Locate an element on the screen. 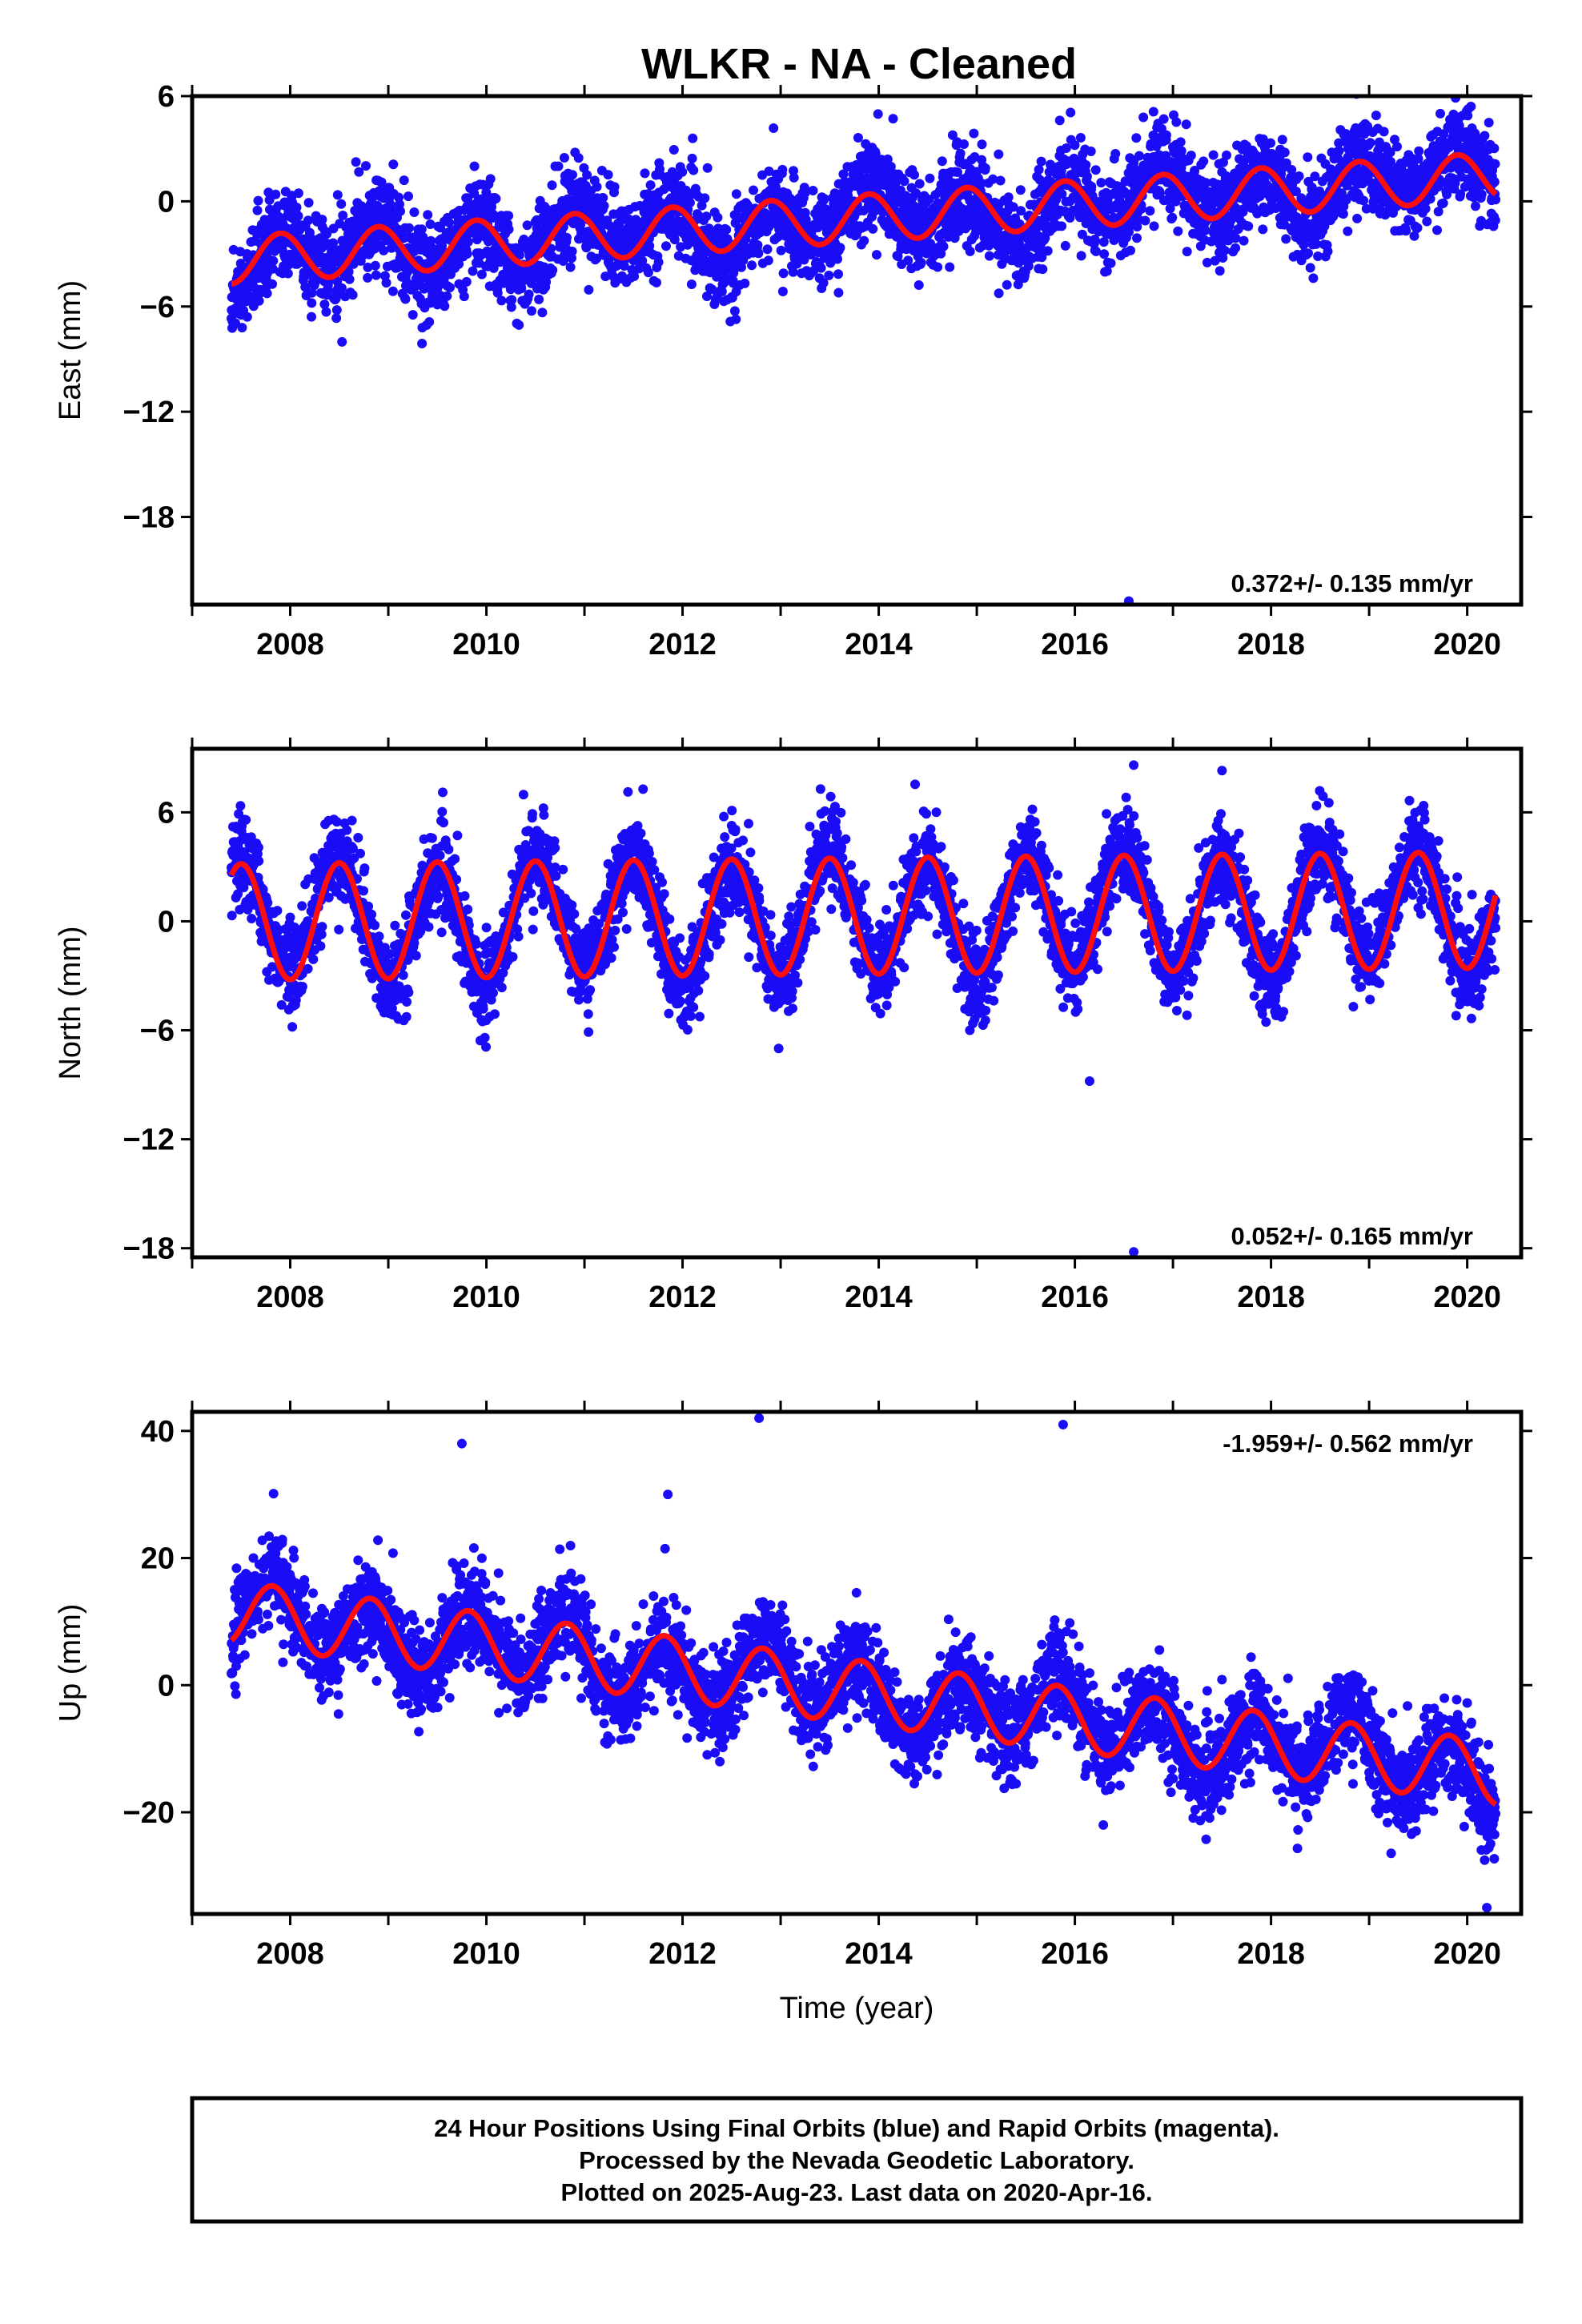  y-tick-label: −6 is located at coordinates (157, 307).